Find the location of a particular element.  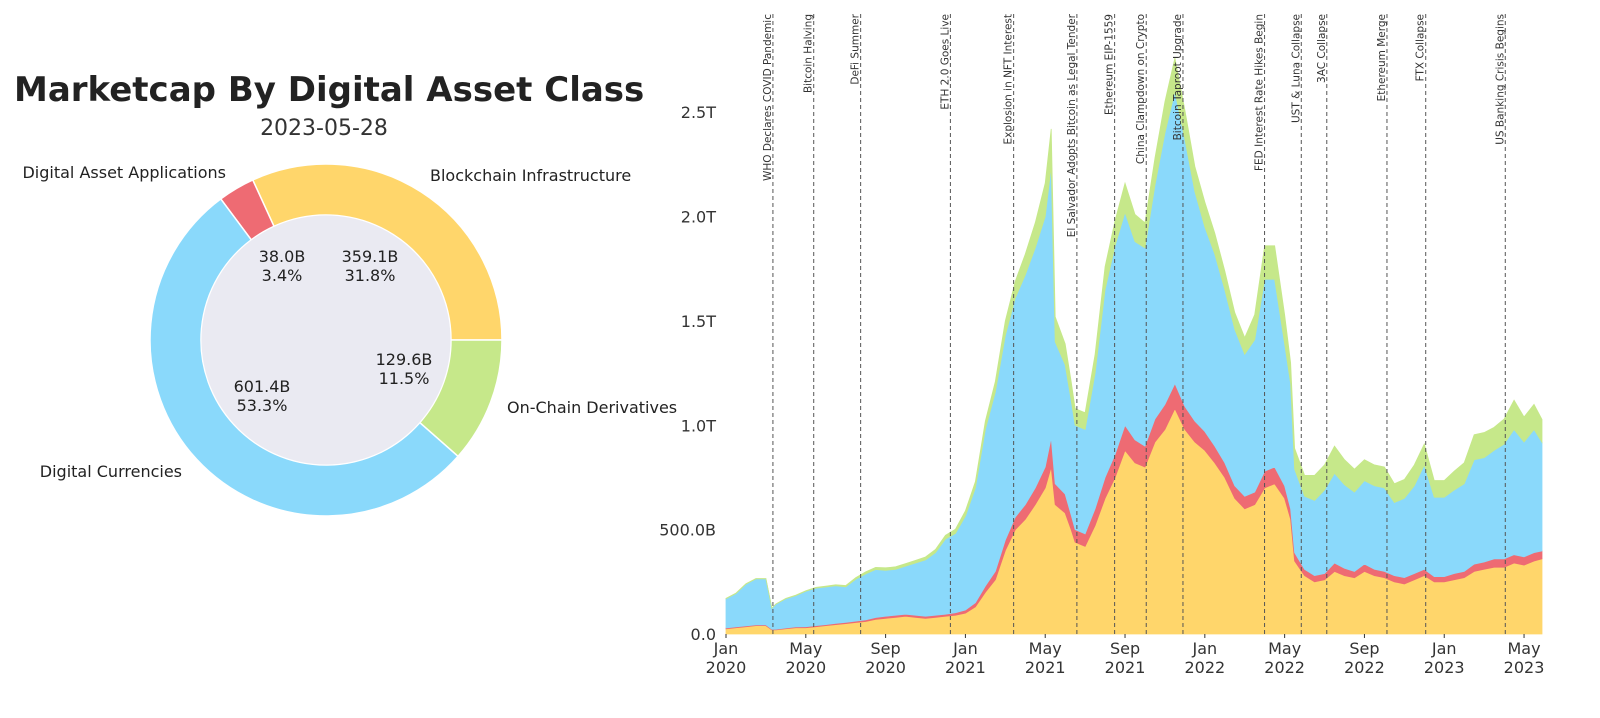

y-tick-label: 1.5T is located at coordinates (698, 321).